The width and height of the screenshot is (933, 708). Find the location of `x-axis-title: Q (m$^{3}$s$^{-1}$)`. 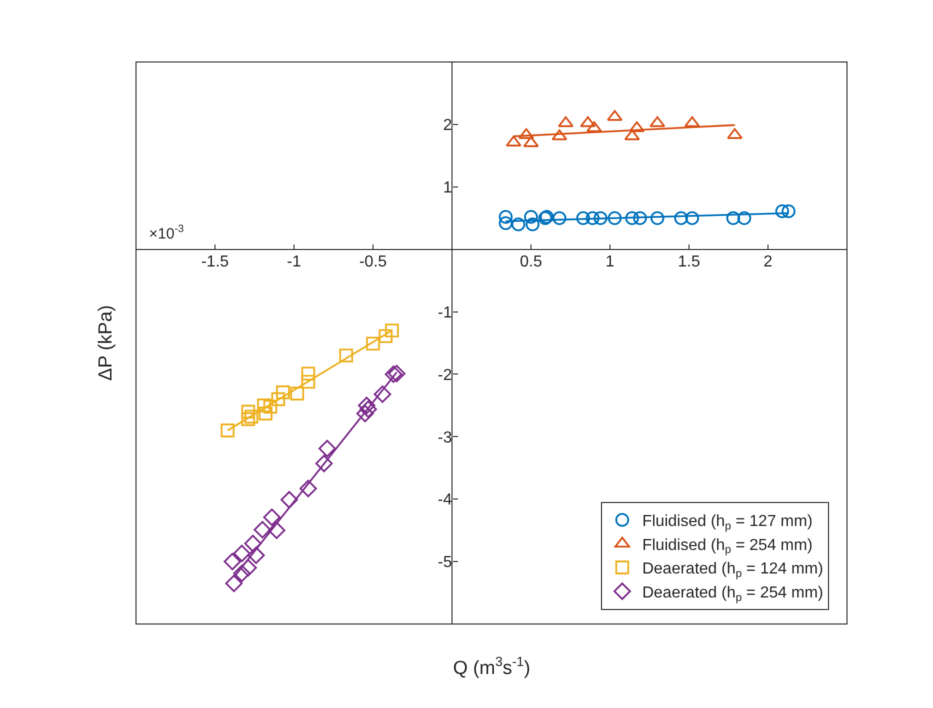

x-axis-title: Q (m$^{3}$s$^{-1}$) is located at coordinates (491, 666).